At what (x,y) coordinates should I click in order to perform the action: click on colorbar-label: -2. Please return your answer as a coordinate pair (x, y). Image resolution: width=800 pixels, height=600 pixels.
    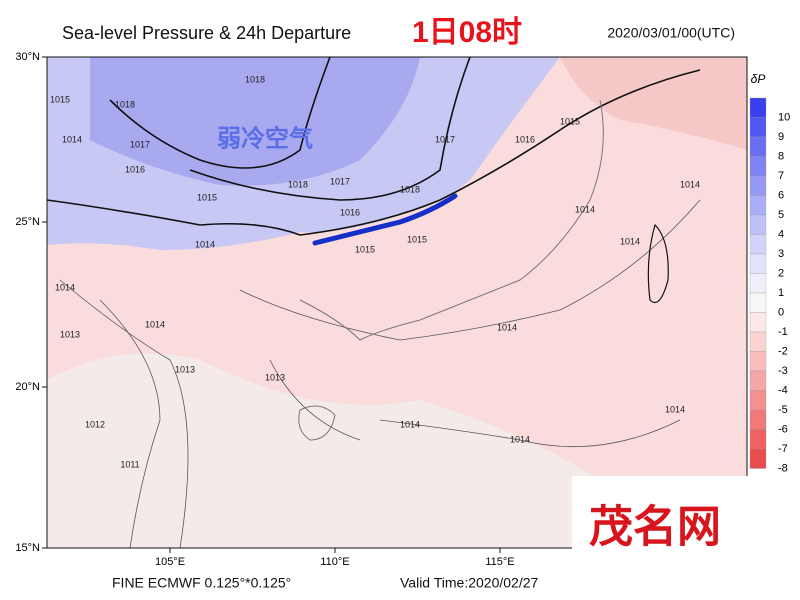
    Looking at the image, I should click on (783, 351).